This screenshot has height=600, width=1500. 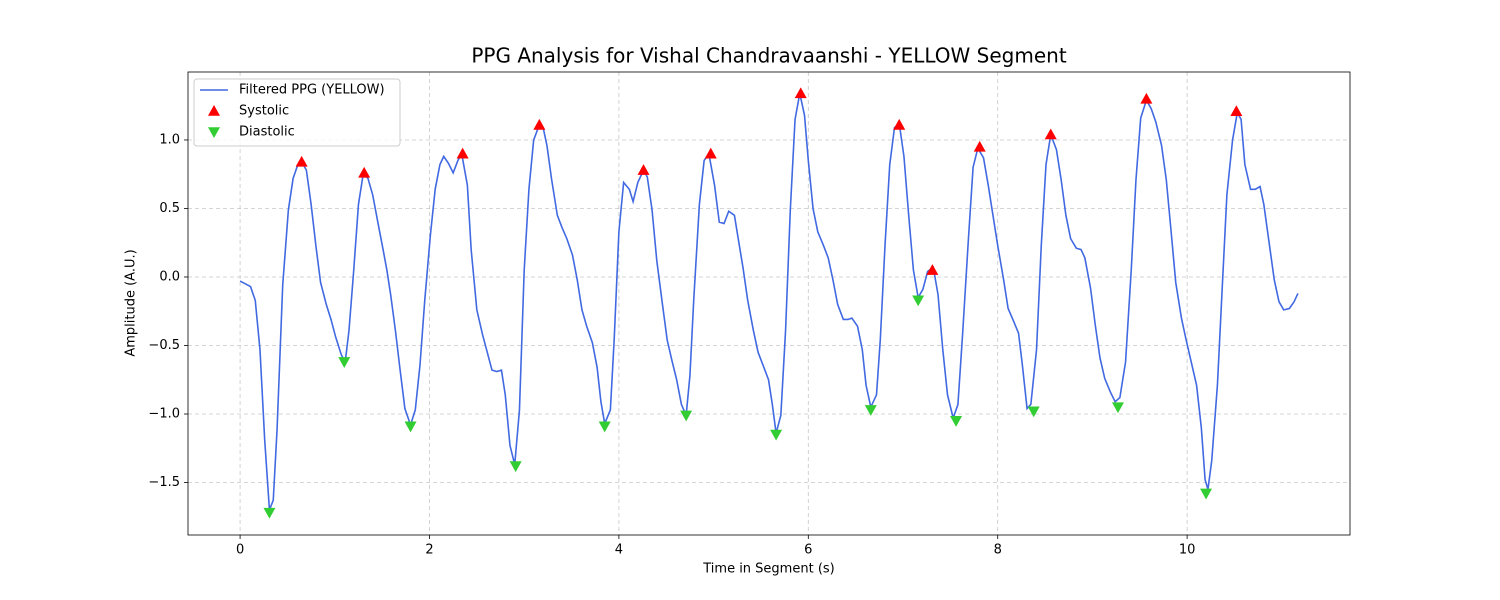 What do you see at coordinates (1187, 550) in the screenshot?
I see `x-tick-label: 10` at bounding box center [1187, 550].